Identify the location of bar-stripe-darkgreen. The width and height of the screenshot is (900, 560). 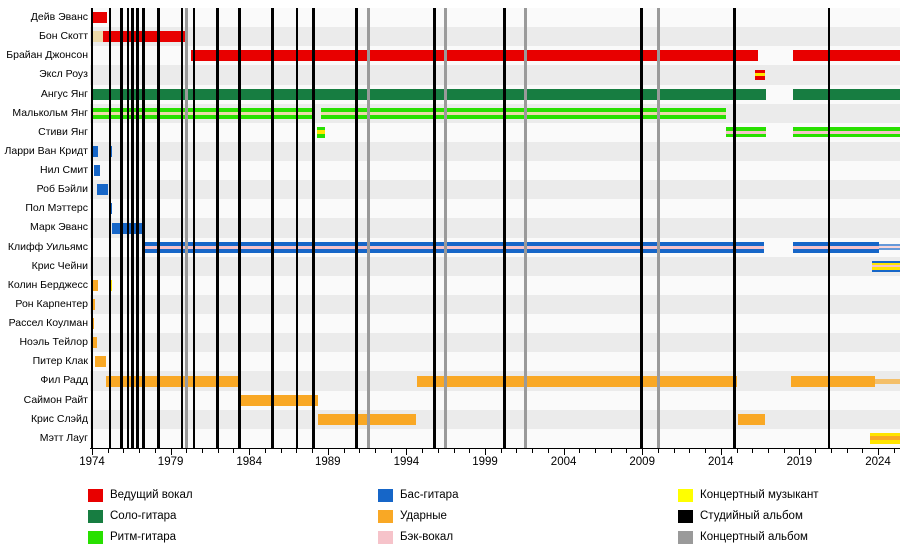
(846, 94).